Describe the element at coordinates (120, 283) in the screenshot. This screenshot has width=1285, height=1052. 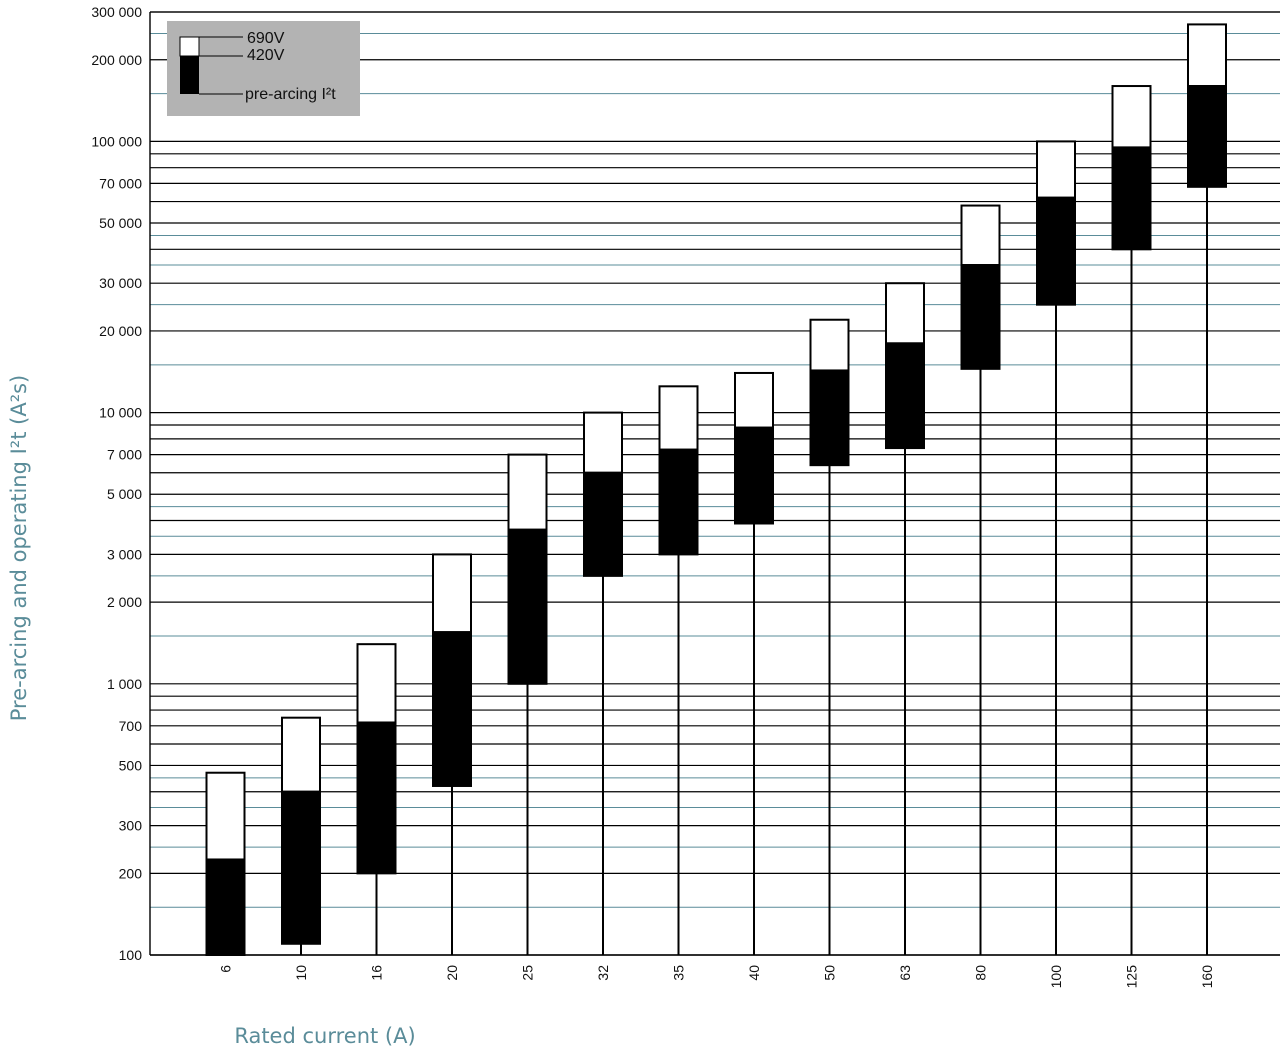
I see `y-tick-label: 30 000` at that location.